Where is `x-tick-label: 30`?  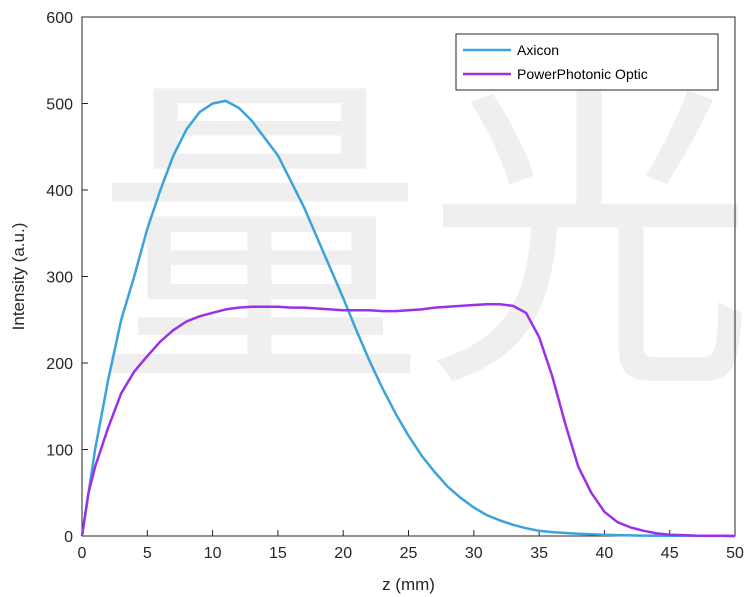 x-tick-label: 30 is located at coordinates (474, 553).